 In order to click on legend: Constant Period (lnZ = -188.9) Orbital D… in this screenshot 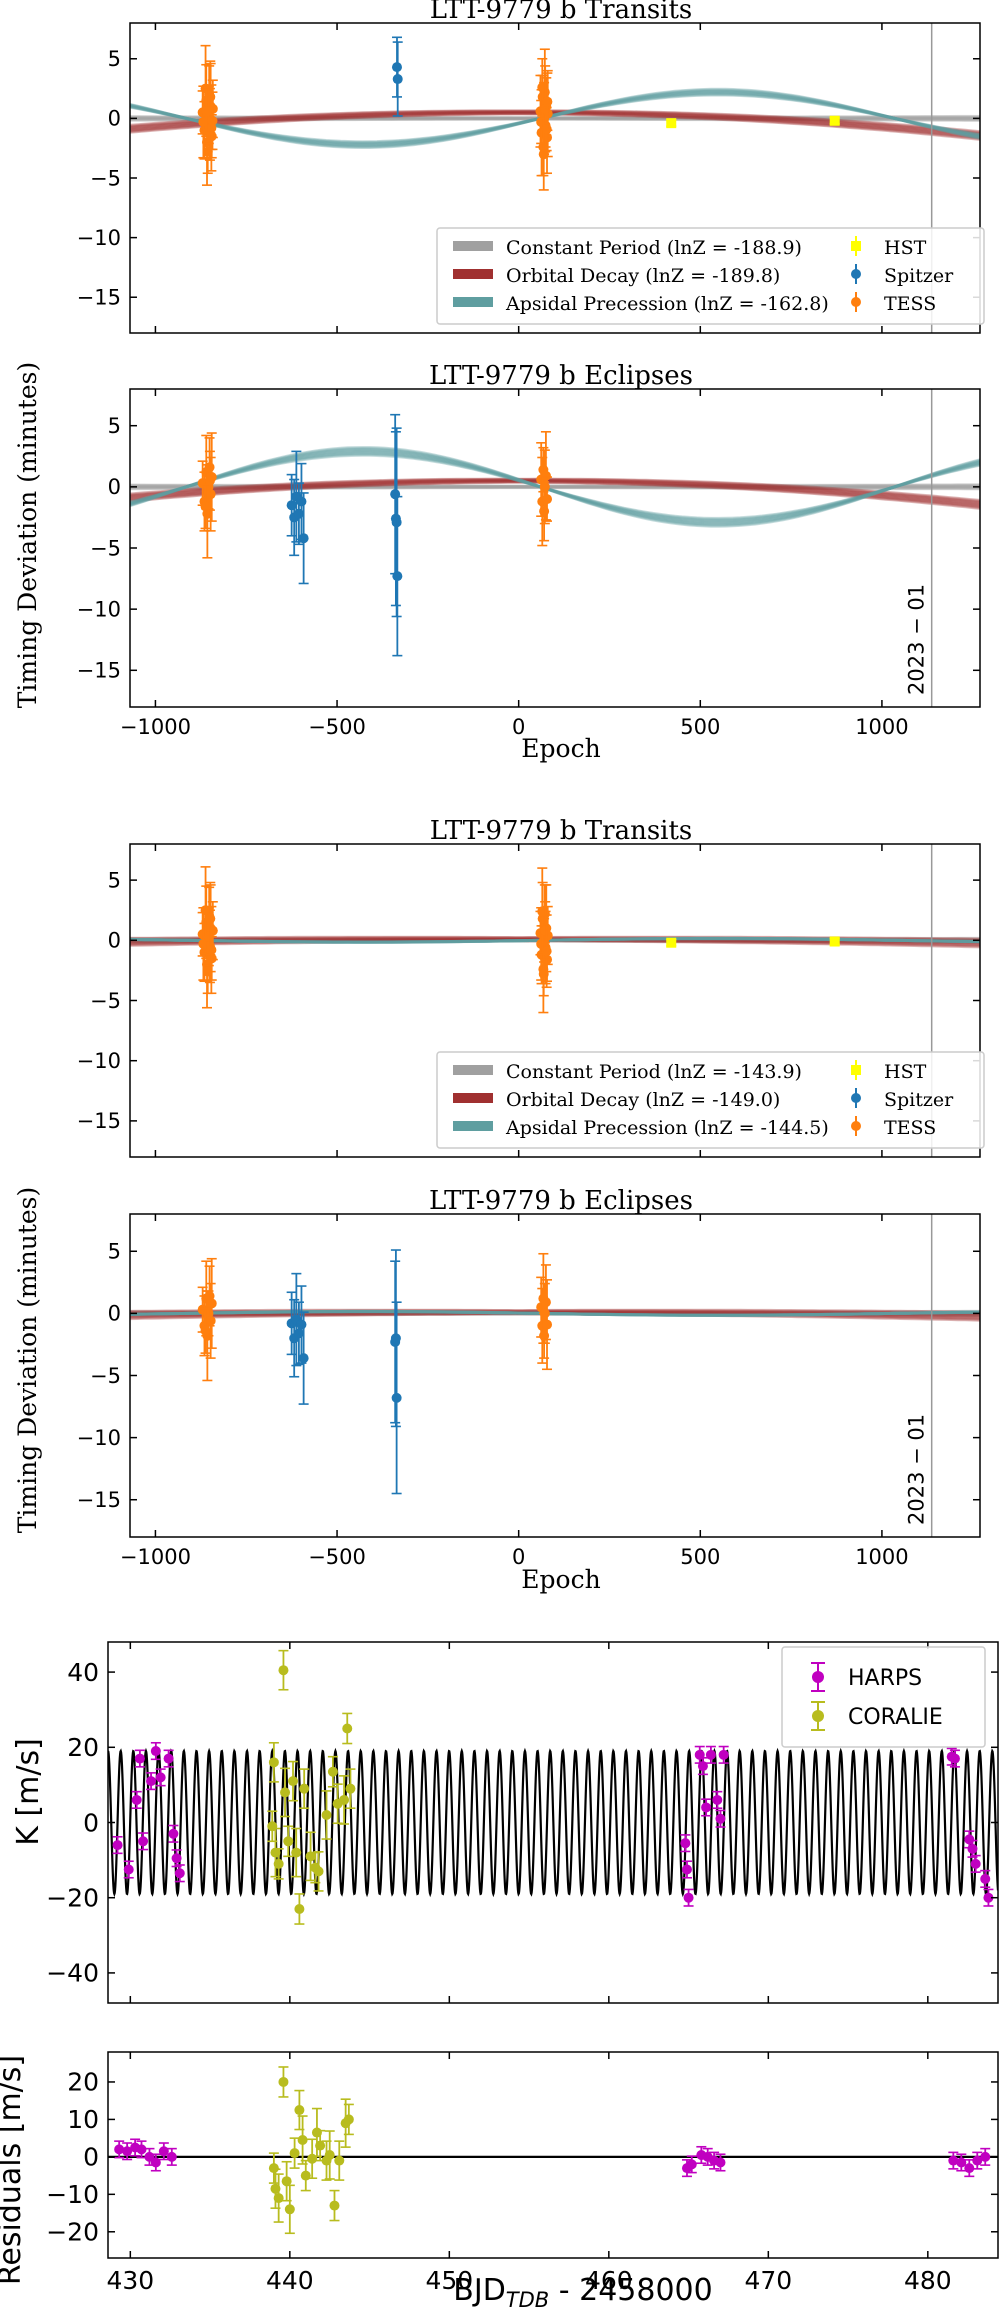, I will do `click(710, 276)`.